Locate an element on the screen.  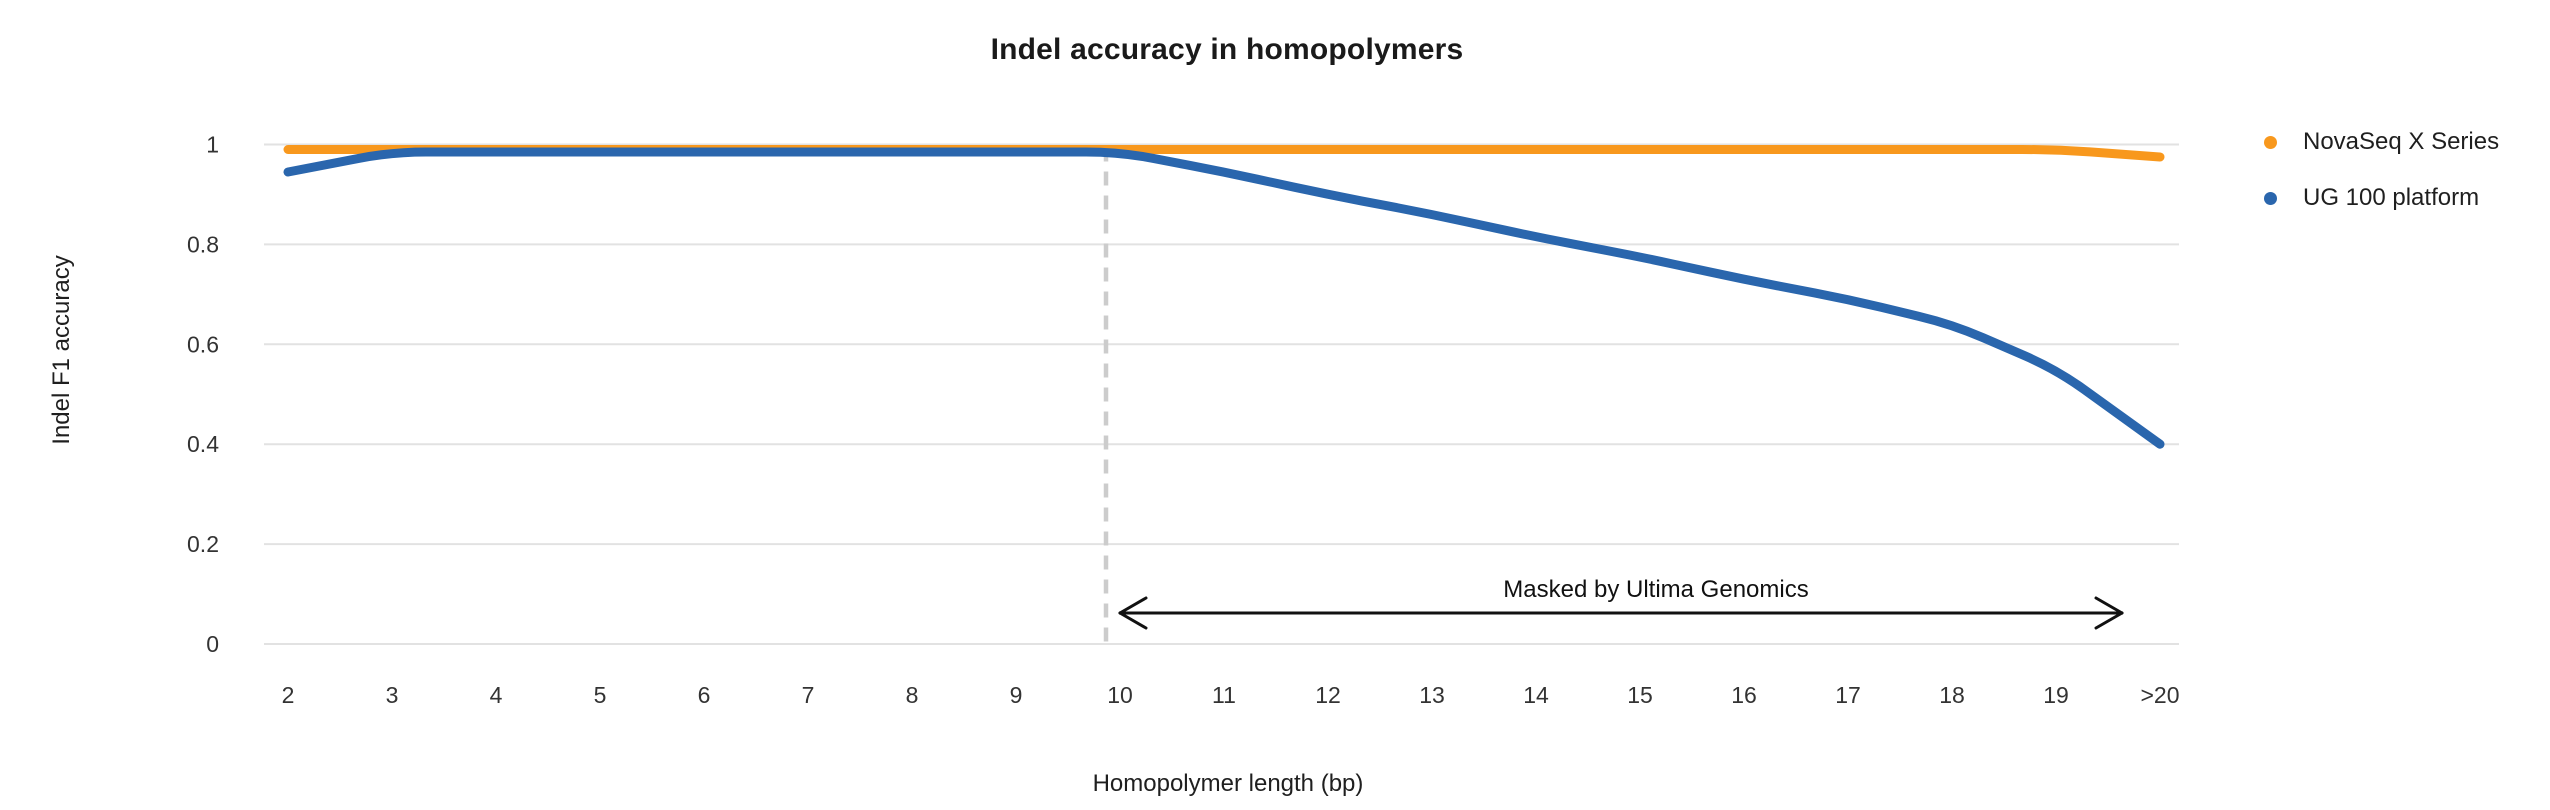
legend-item-ug100: UG 100 platform is located at coordinates (2381, 198).